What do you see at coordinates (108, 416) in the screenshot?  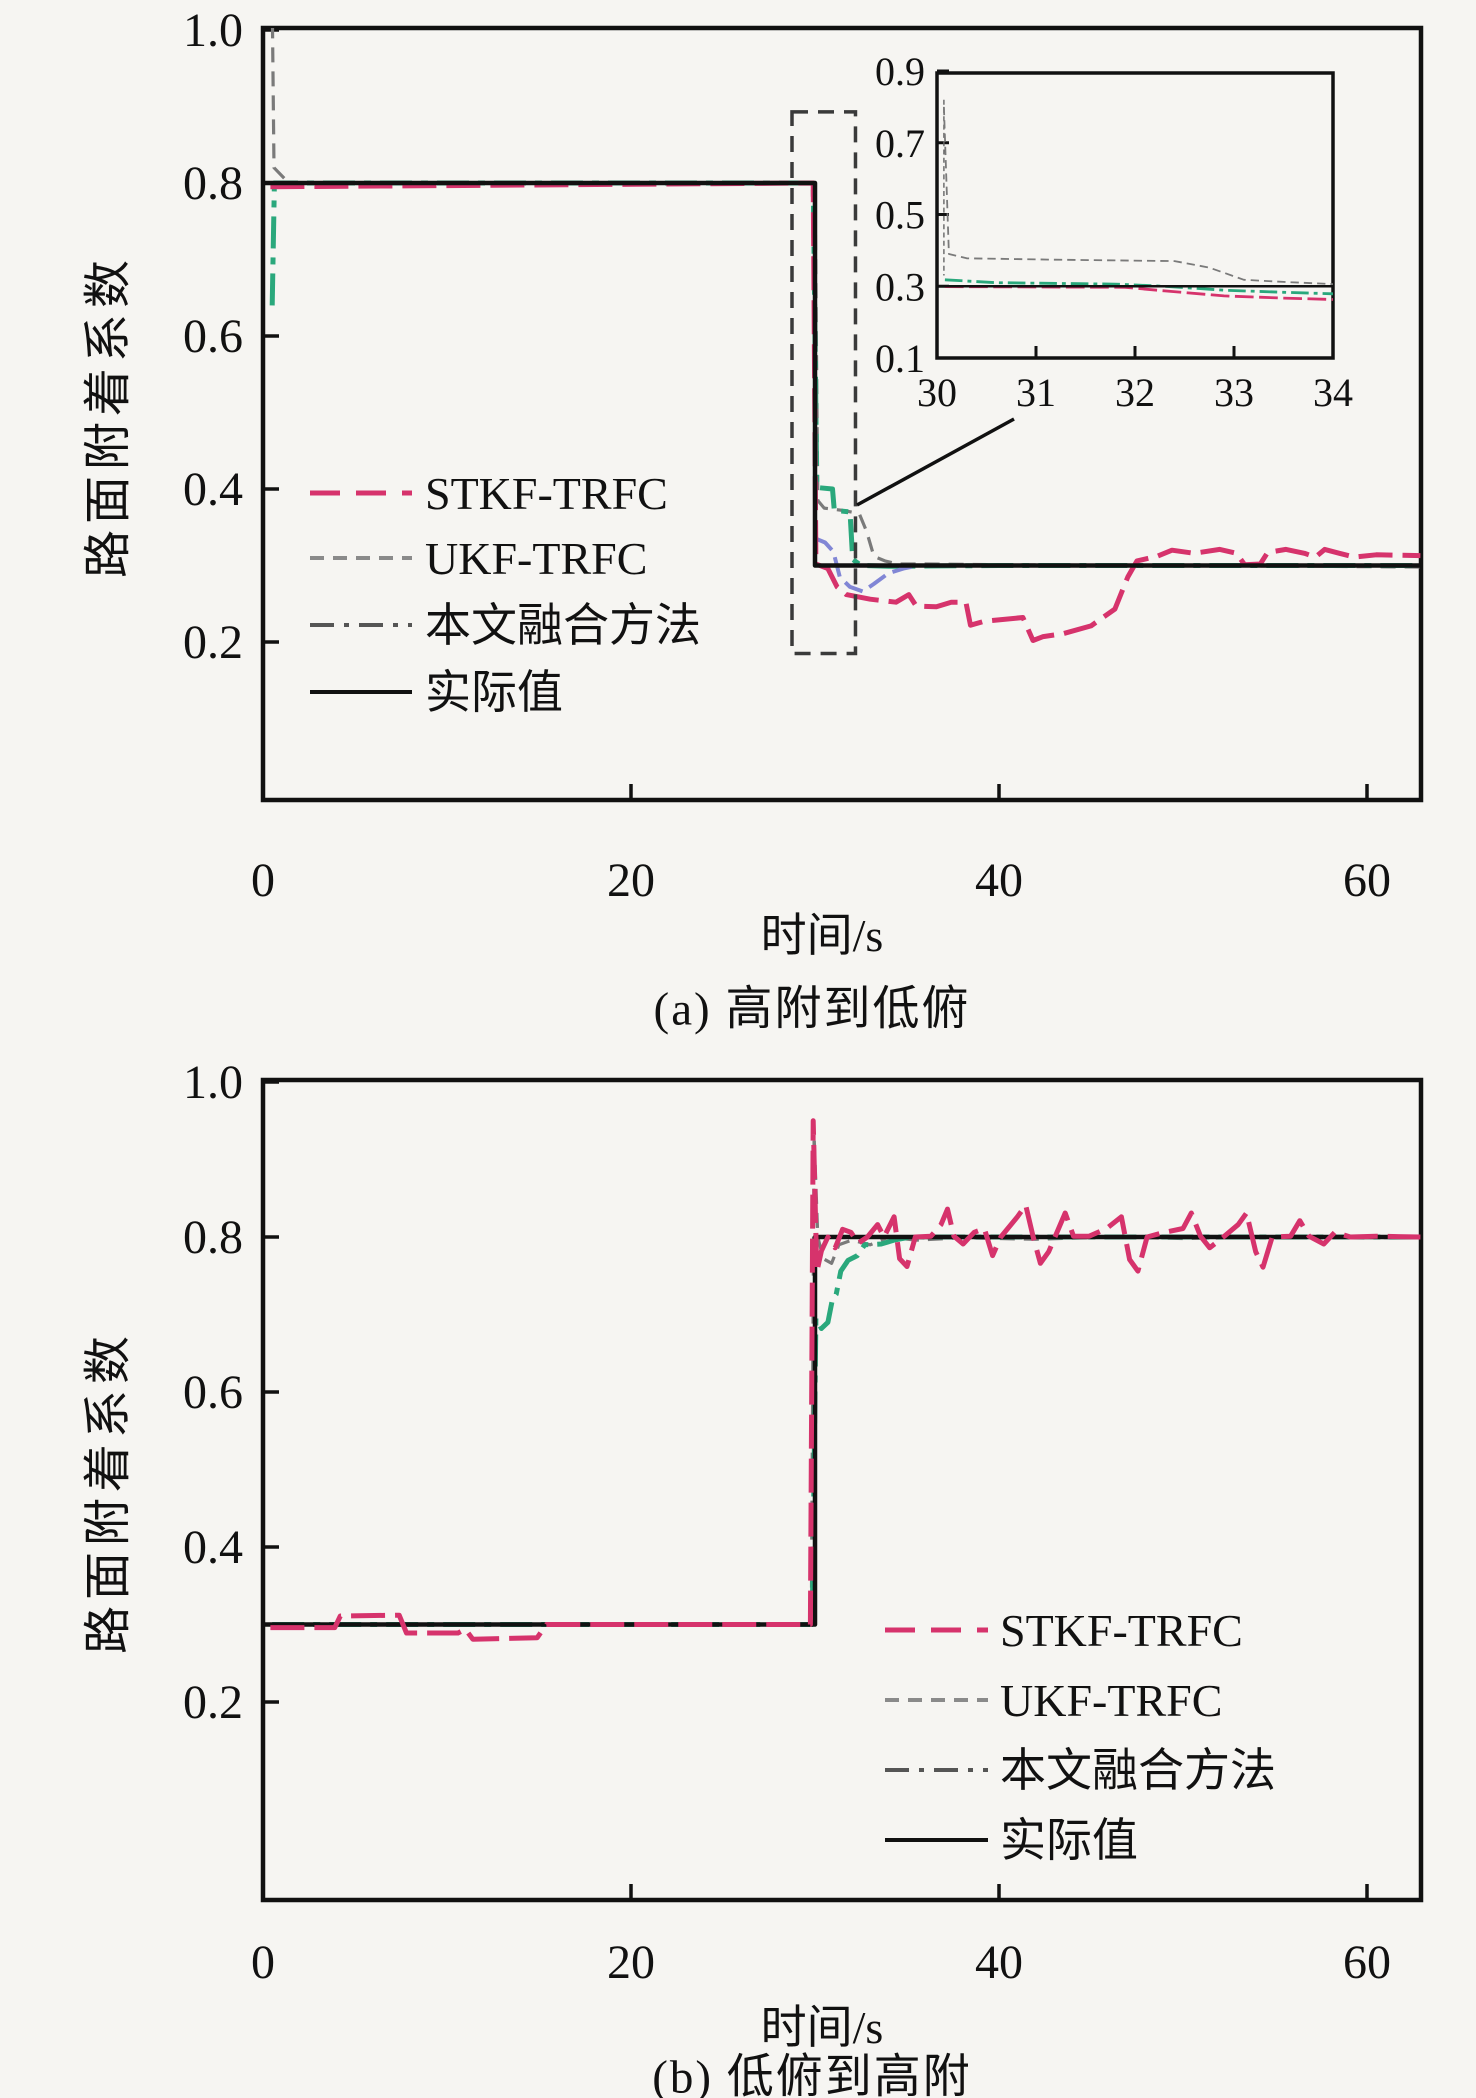 I see `y-axis-label-a: 路面附着系数` at bounding box center [108, 416].